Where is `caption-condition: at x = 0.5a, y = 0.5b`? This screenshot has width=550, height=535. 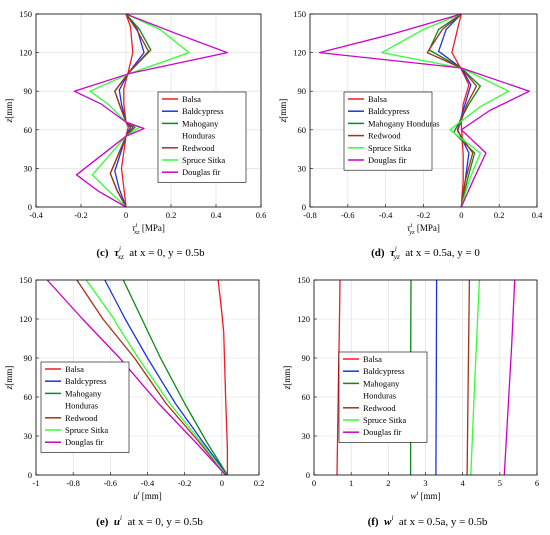
caption-condition: at x = 0.5a, y = 0.5b is located at coordinates (440, 522).